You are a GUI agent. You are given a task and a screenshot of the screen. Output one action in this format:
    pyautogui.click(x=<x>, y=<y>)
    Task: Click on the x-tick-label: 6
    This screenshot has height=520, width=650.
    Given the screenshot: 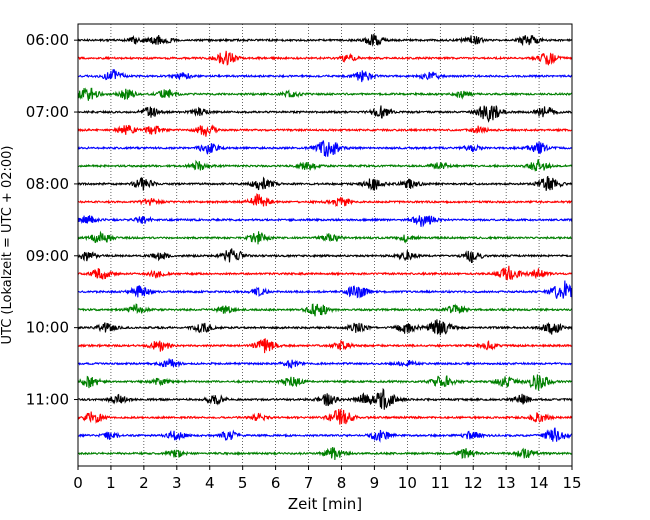 What is the action you would take?
    pyautogui.click(x=276, y=483)
    